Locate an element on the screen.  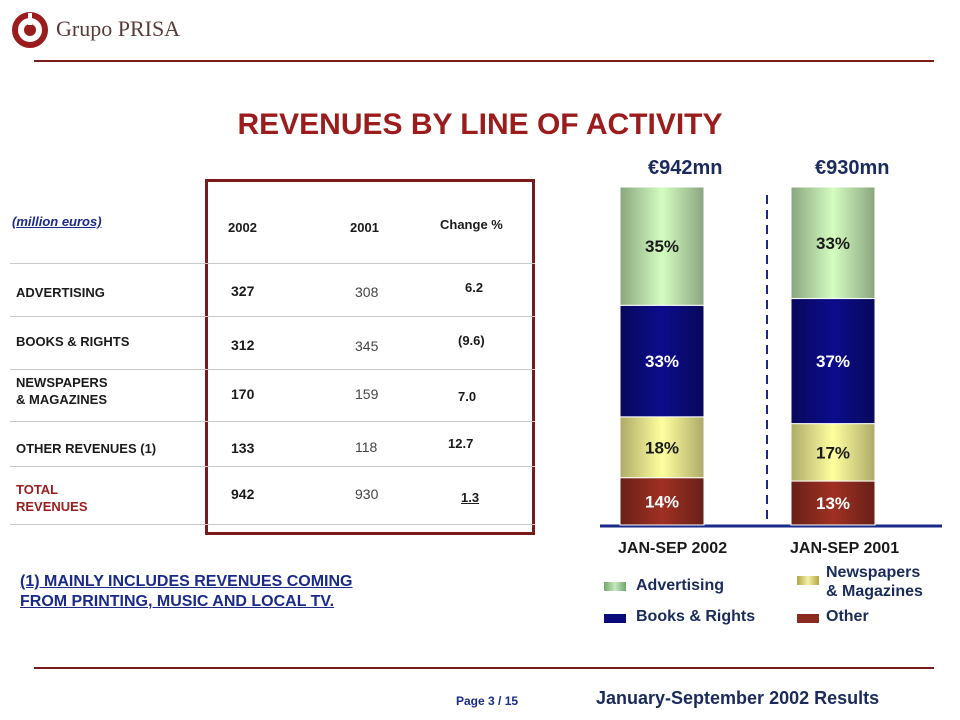
page-number: Page 3 / 15 is located at coordinates (487, 701).